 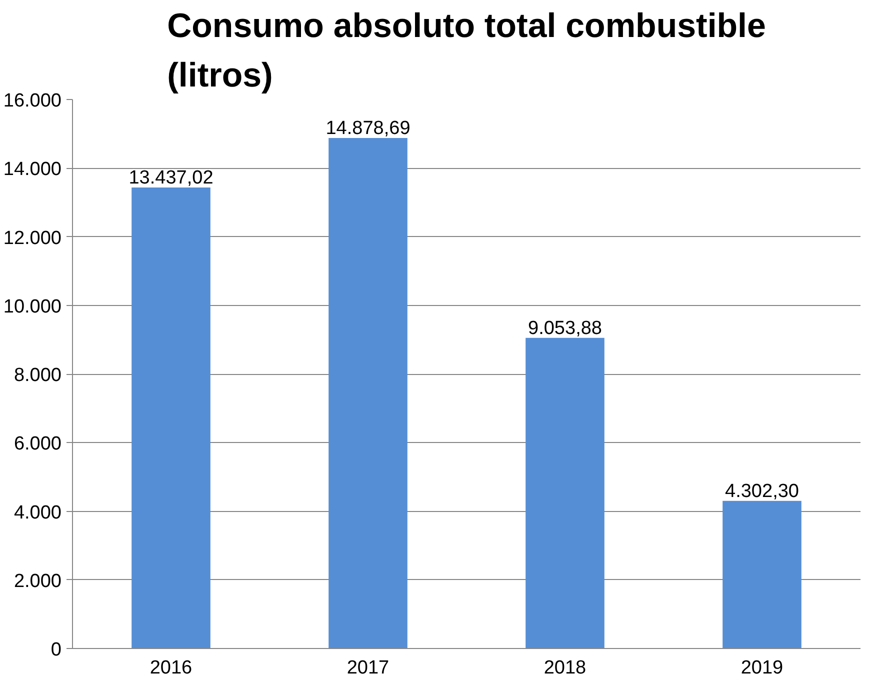 What do you see at coordinates (32, 307) in the screenshot?
I see `y-tick-label: 10.000` at bounding box center [32, 307].